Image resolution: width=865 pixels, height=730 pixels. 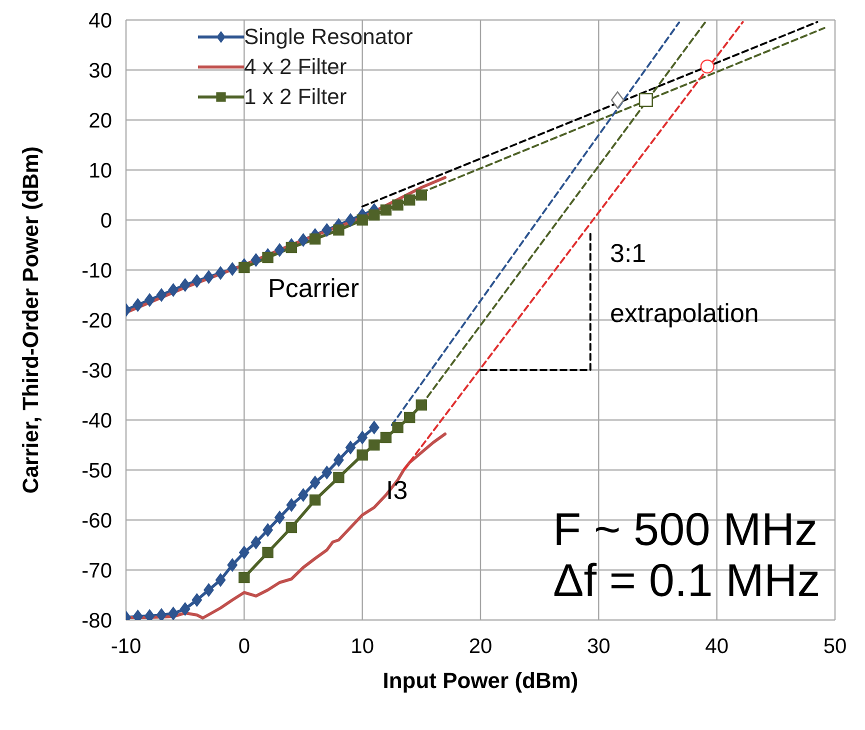 What do you see at coordinates (480, 680) in the screenshot?
I see `x-axis-title: Input Power (dBm)` at bounding box center [480, 680].